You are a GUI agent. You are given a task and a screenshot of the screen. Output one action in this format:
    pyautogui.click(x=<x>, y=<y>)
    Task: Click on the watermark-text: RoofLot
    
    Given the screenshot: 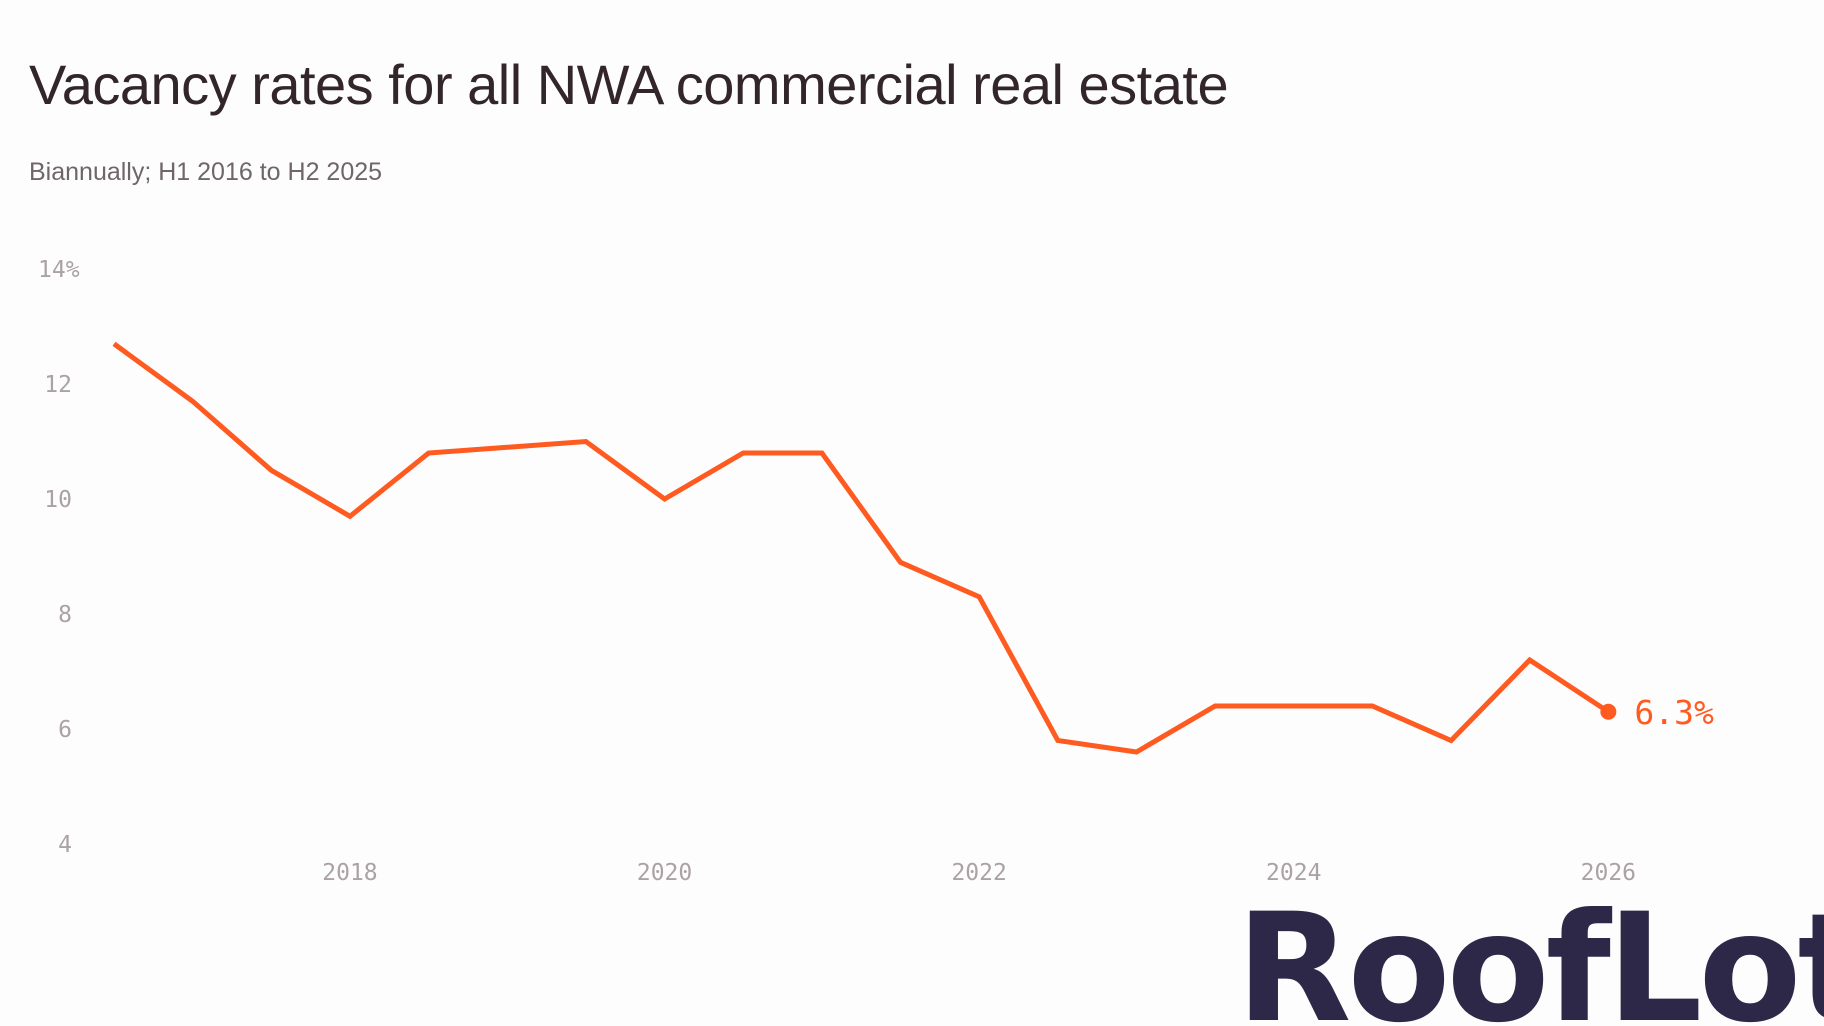 What is the action you would take?
    pyautogui.click(x=1530, y=954)
    